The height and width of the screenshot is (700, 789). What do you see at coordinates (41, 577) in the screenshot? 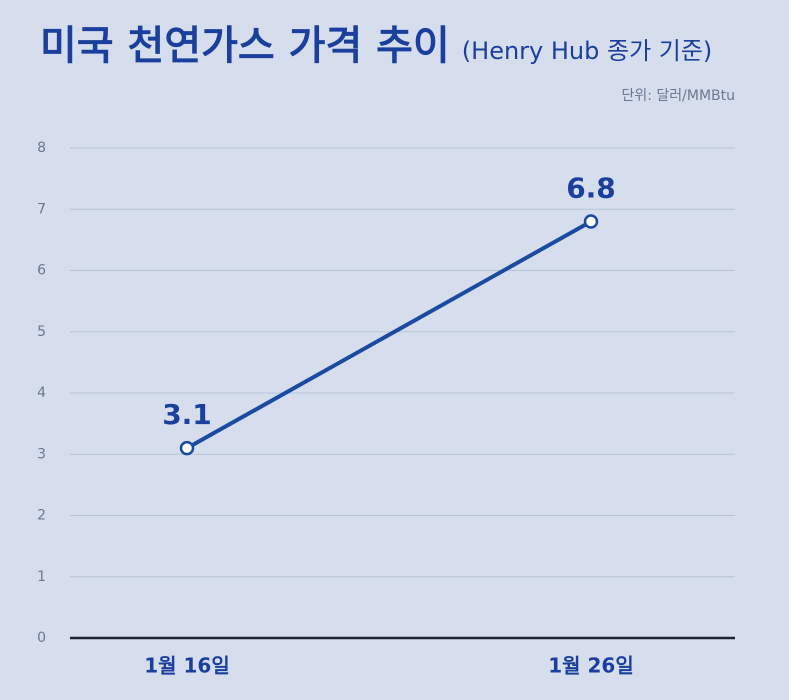
I see `y-tick-label: 1` at bounding box center [41, 577].